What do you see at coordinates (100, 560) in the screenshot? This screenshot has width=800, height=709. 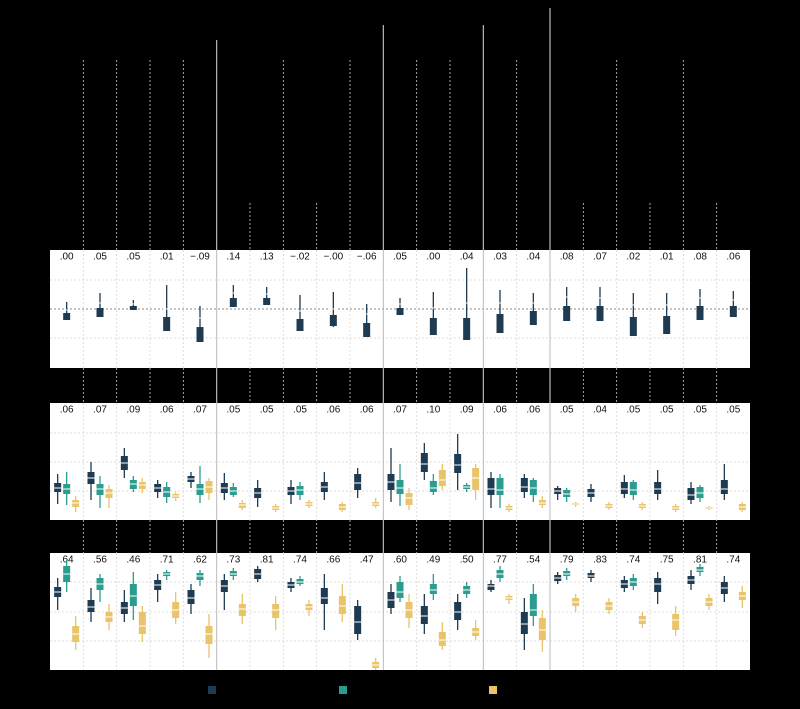 I see `column-label: .56` at bounding box center [100, 560].